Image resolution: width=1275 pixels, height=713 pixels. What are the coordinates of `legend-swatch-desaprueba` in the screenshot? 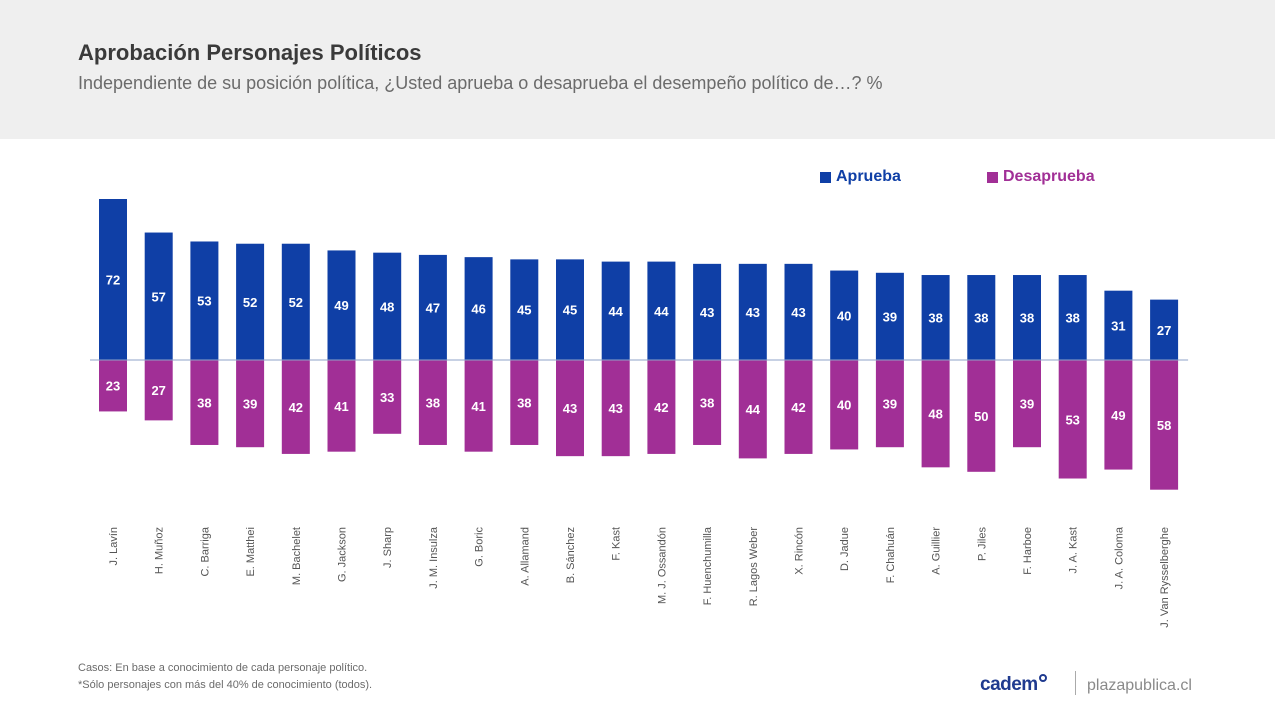 It's located at (992, 177).